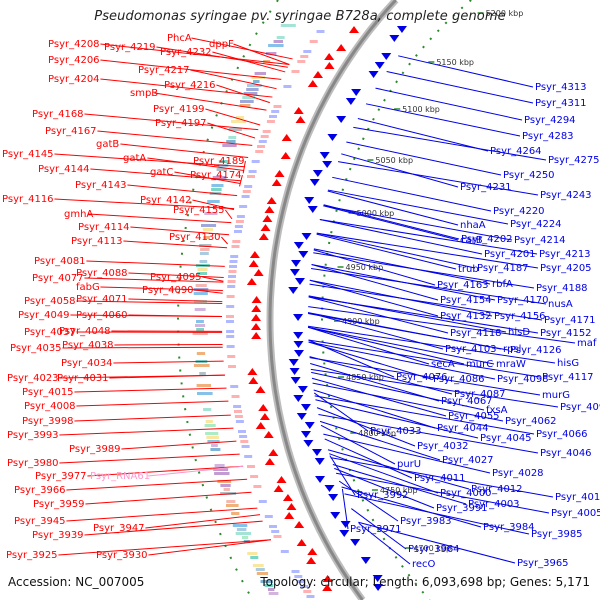  I want to click on gene-label: Psyr_4152, so click(566, 333).